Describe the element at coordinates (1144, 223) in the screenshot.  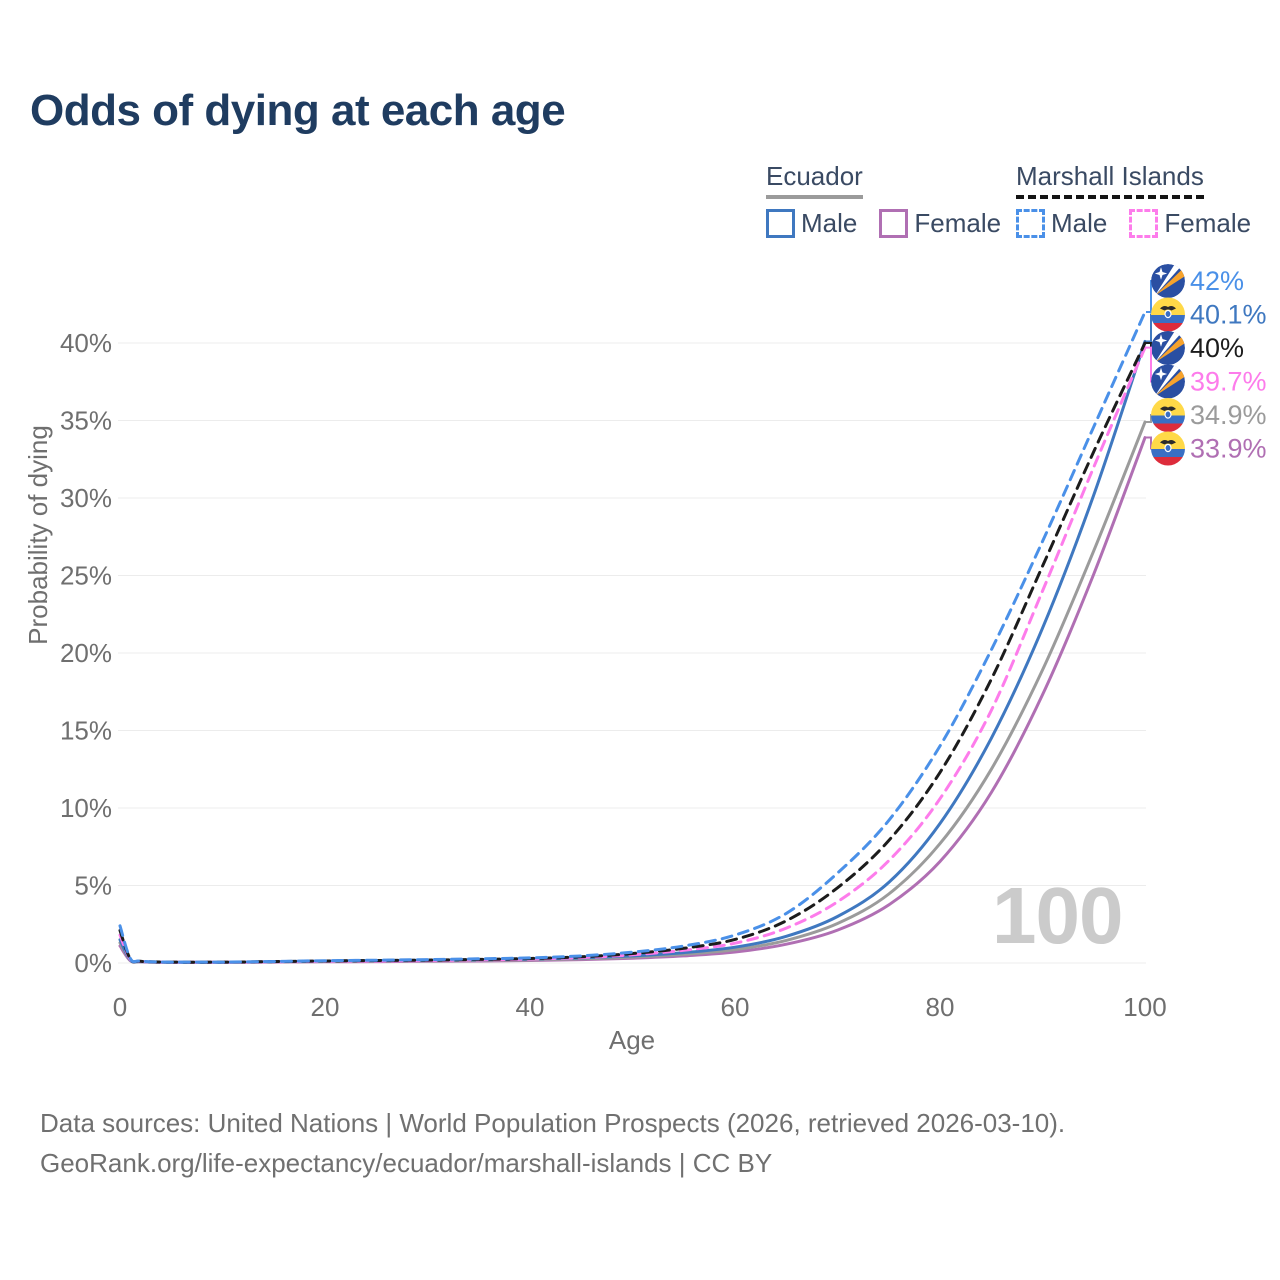
I see `marshall-female-swatch-icon` at that location.